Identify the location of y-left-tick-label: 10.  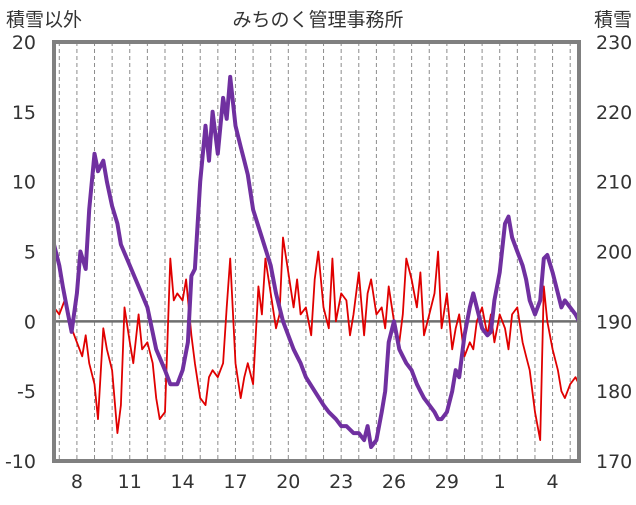
(24, 183).